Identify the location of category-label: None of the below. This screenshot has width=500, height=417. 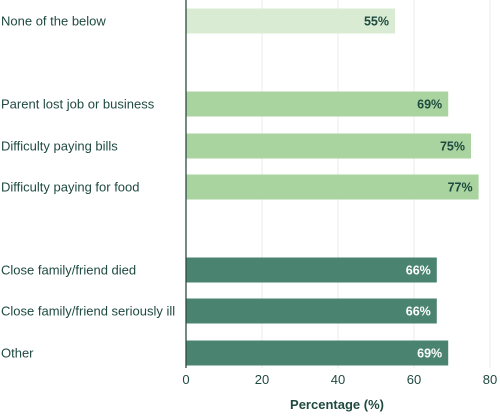
(53, 21).